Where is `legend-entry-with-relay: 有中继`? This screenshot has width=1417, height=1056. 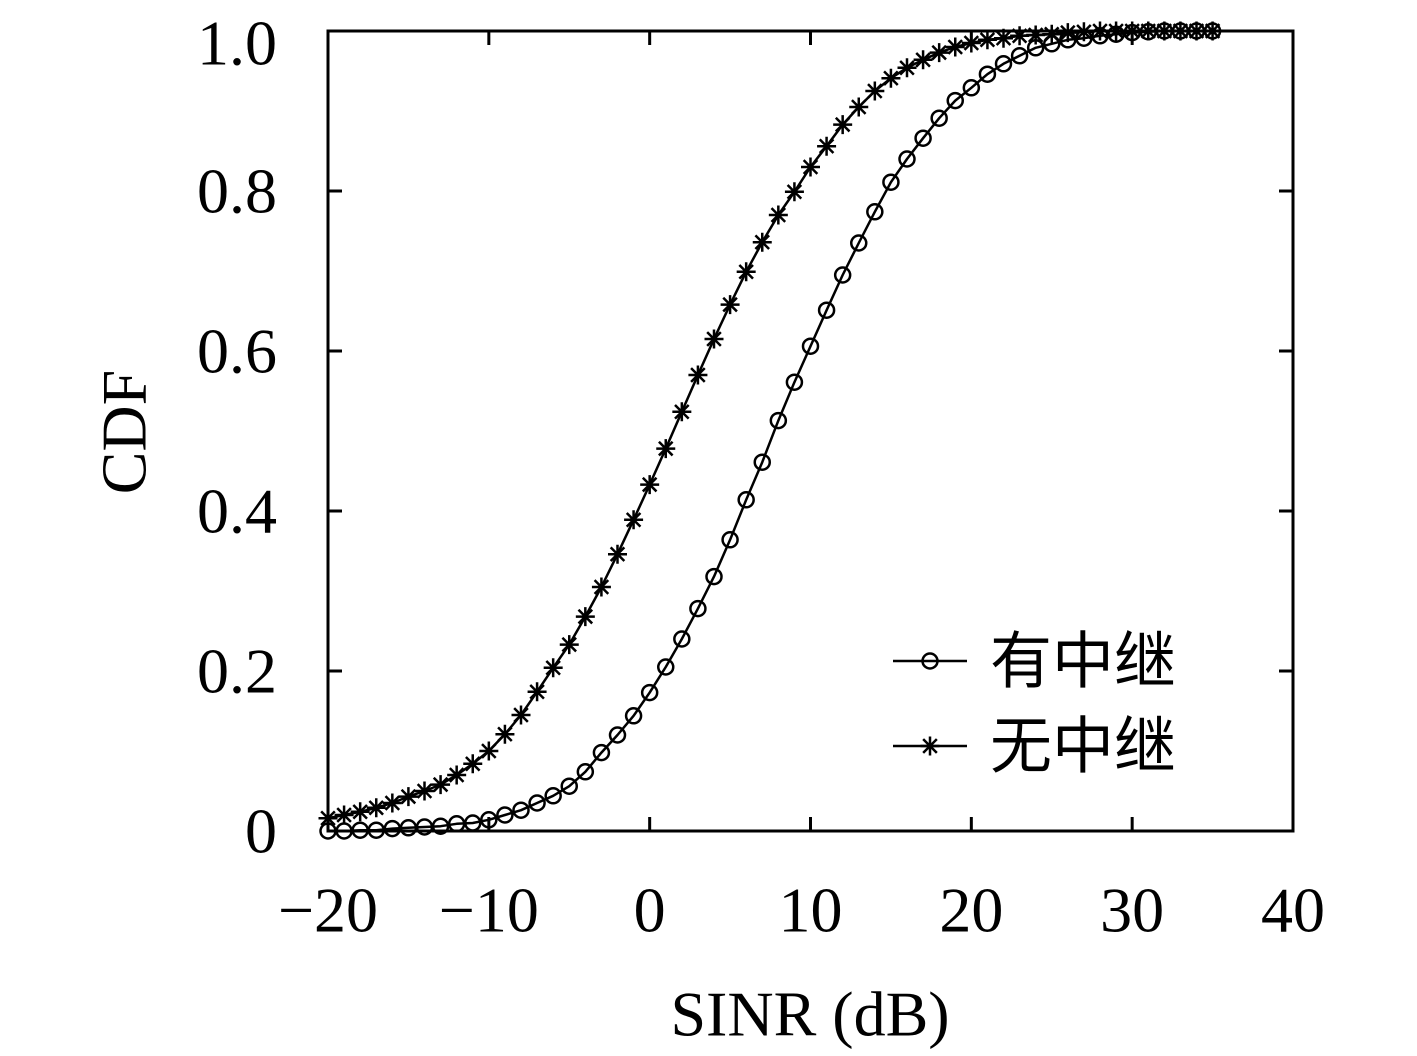 legend-entry-with-relay: 有中继 is located at coordinates (1034, 661).